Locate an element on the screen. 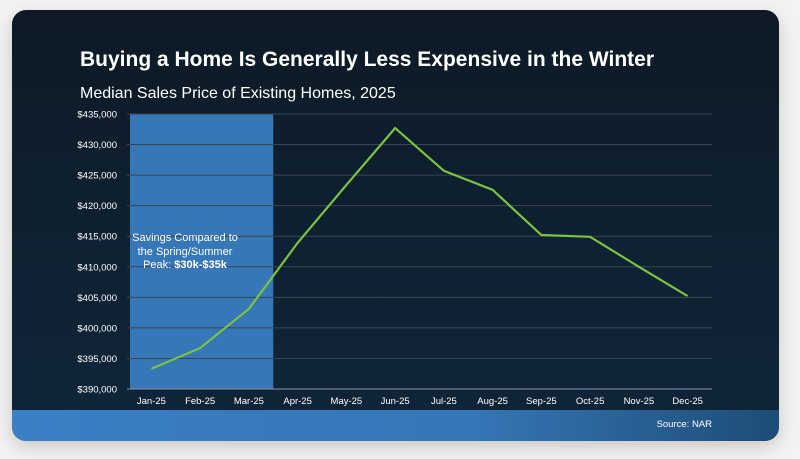 Image resolution: width=800 pixels, height=459 pixels. y-tick-label: $425,000 is located at coordinates (97, 176).